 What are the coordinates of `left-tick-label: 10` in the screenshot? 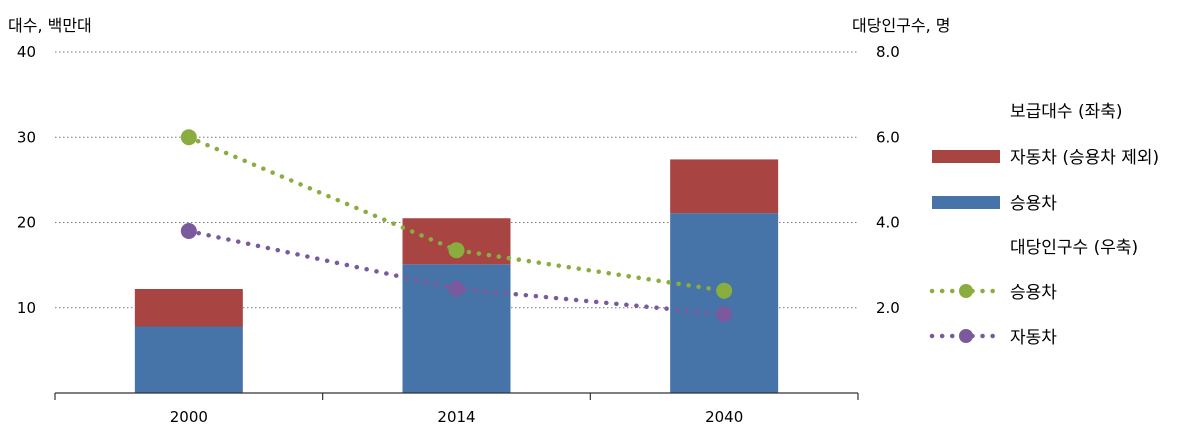 It's located at (26, 308).